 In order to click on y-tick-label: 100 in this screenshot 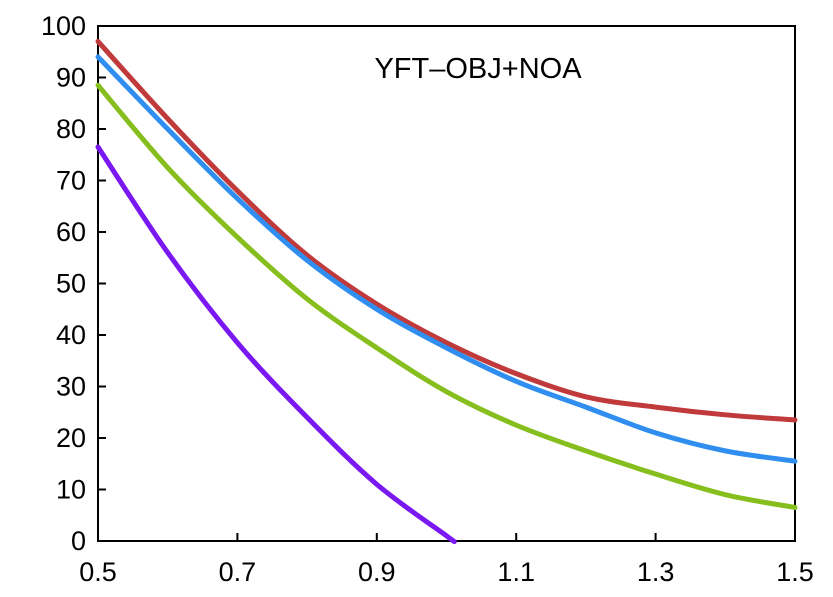, I will do `click(63, 26)`.